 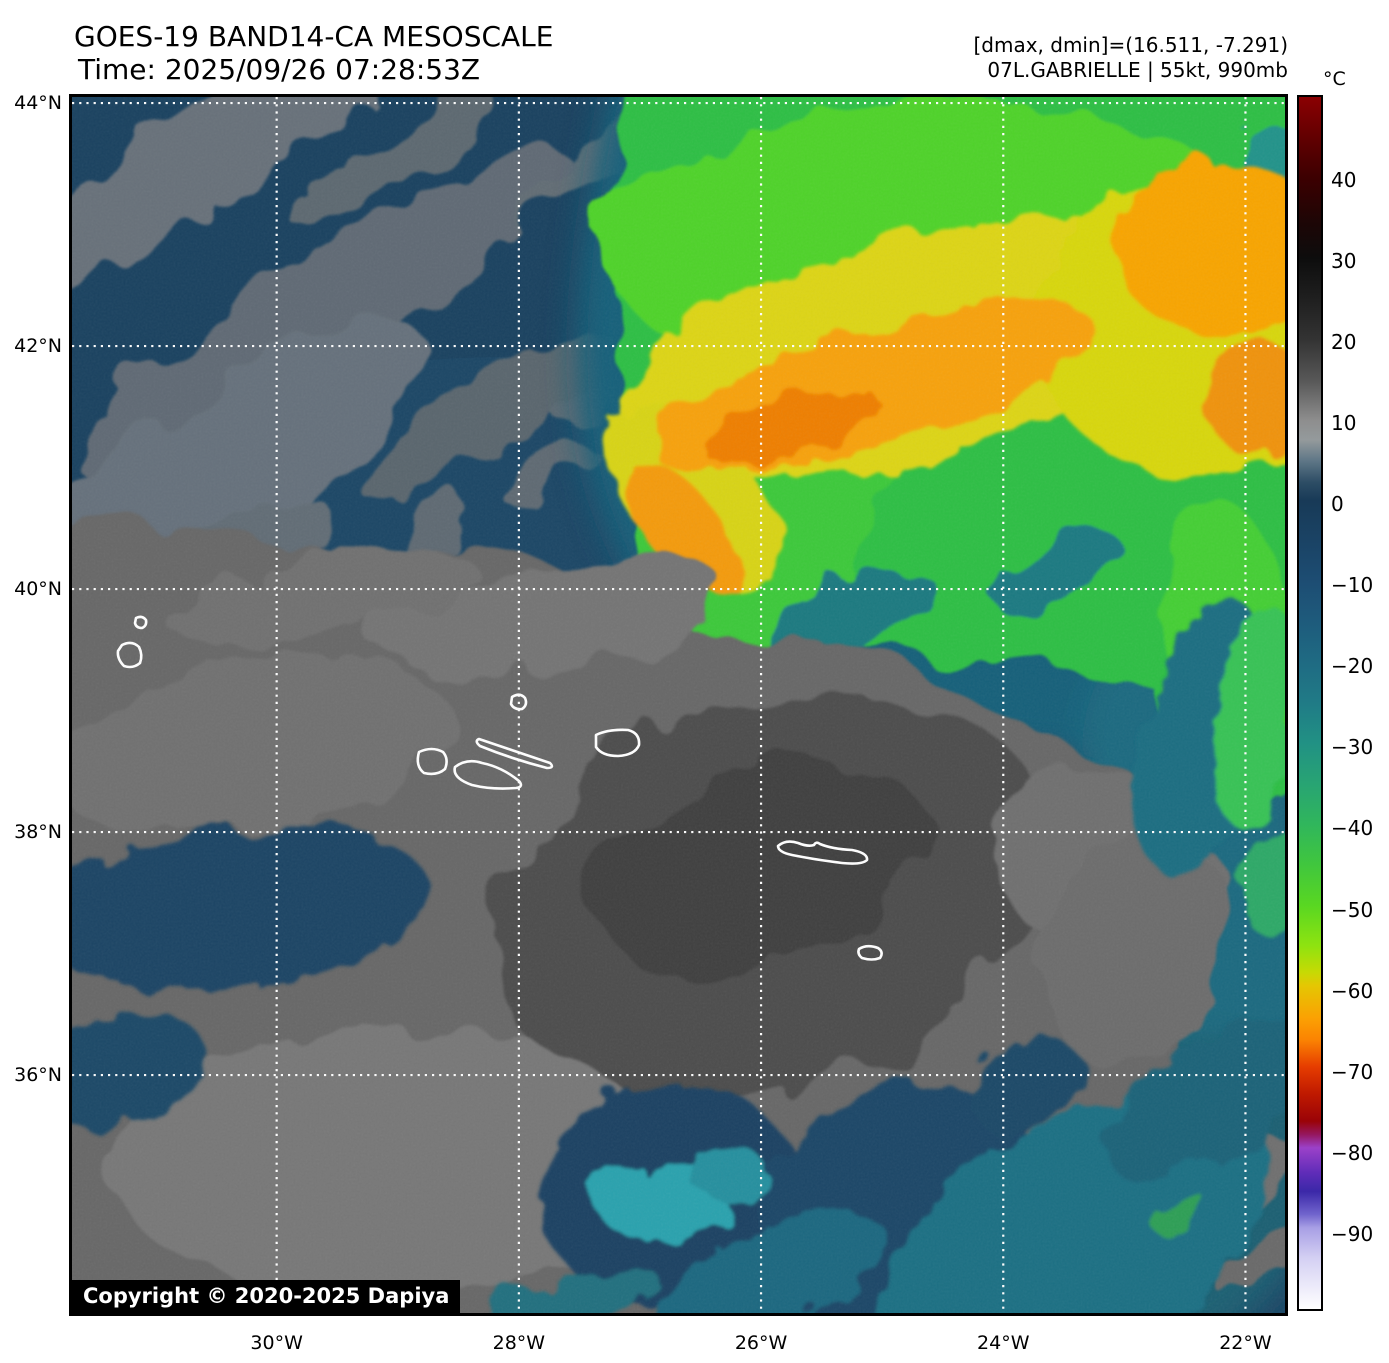 What do you see at coordinates (1344, 342) in the screenshot?
I see `colorbar-tick-label: 20` at bounding box center [1344, 342].